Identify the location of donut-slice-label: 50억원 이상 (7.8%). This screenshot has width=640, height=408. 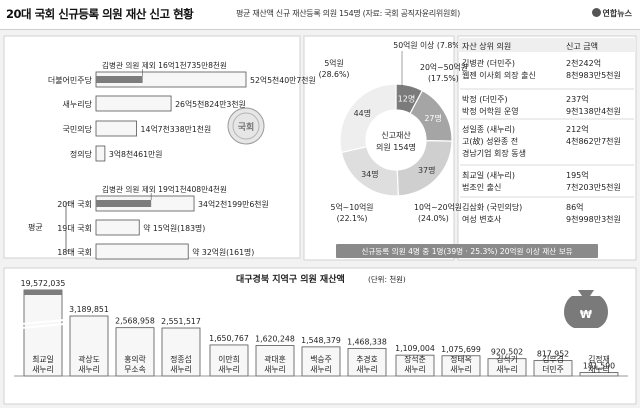
(427, 45).